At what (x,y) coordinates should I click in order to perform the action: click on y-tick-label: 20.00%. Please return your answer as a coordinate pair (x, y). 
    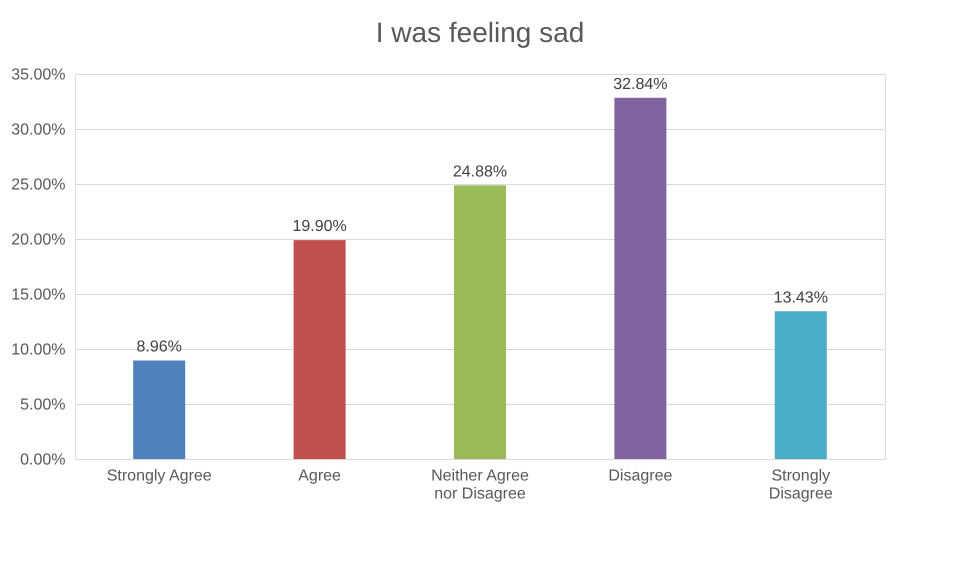
    Looking at the image, I should click on (38, 240).